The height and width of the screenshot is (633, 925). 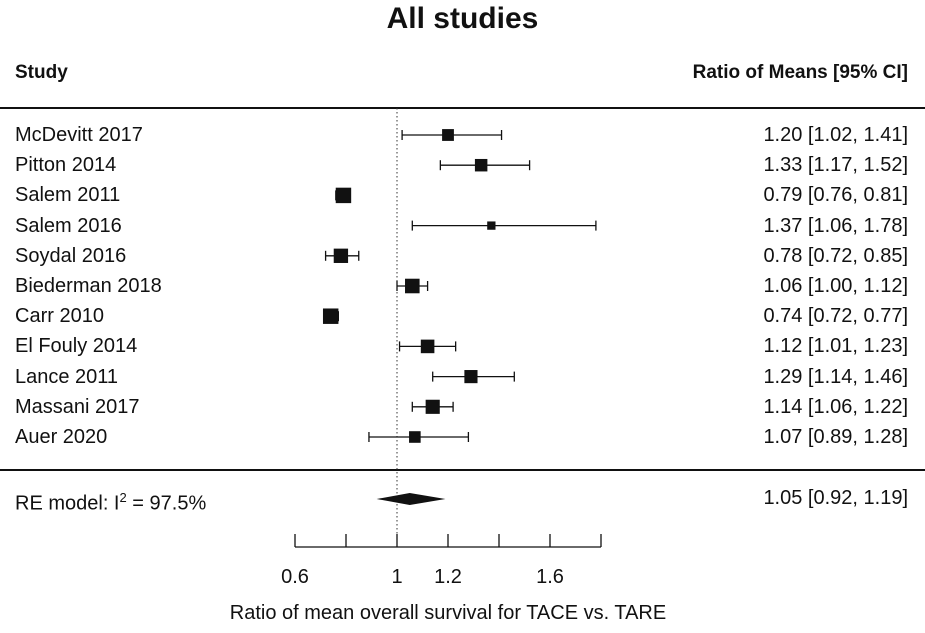 What do you see at coordinates (88, 286) in the screenshot?
I see `study-name: Biederman 2018` at bounding box center [88, 286].